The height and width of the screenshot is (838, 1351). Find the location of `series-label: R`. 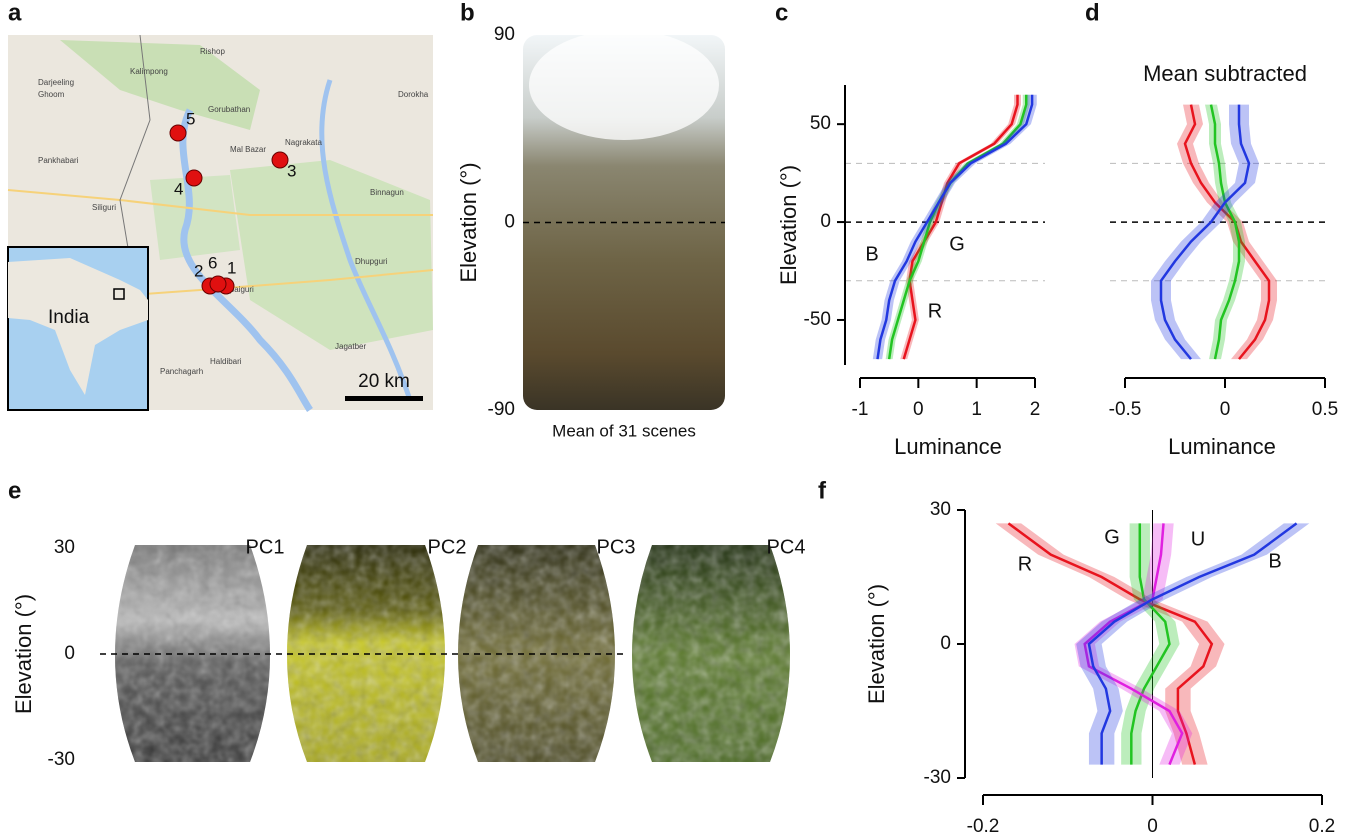

series-label: R is located at coordinates (1025, 564).